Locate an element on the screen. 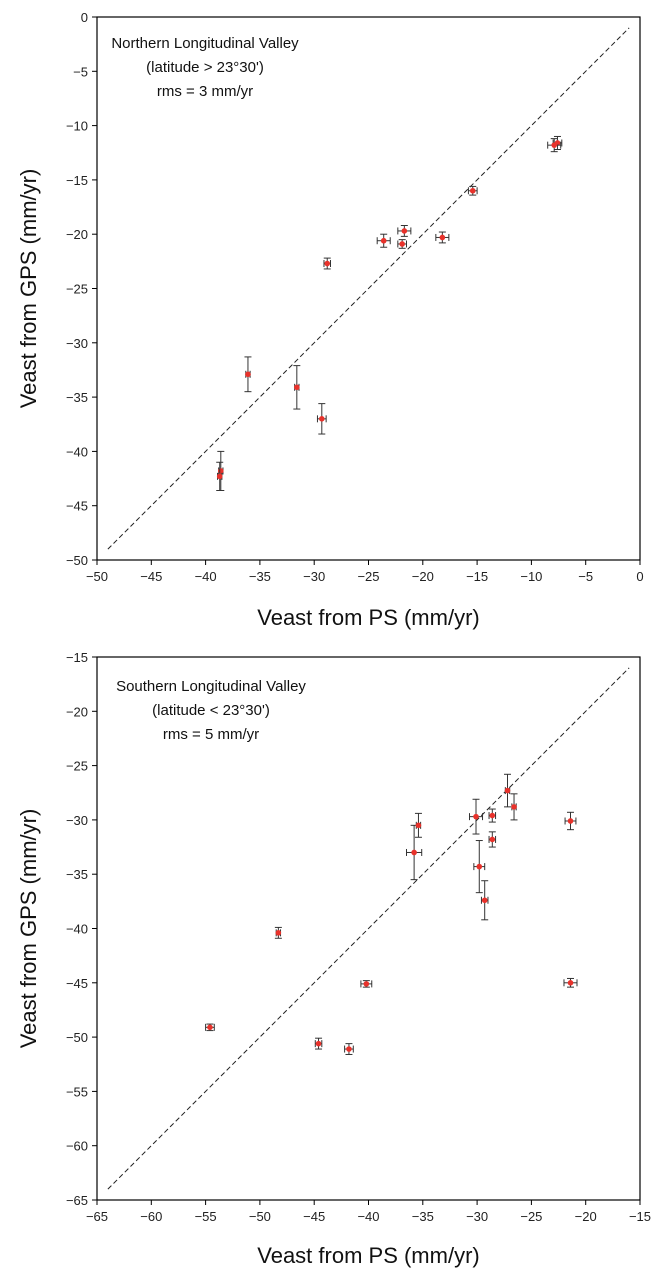  y-tick-label: −60 is located at coordinates (77, 1146).